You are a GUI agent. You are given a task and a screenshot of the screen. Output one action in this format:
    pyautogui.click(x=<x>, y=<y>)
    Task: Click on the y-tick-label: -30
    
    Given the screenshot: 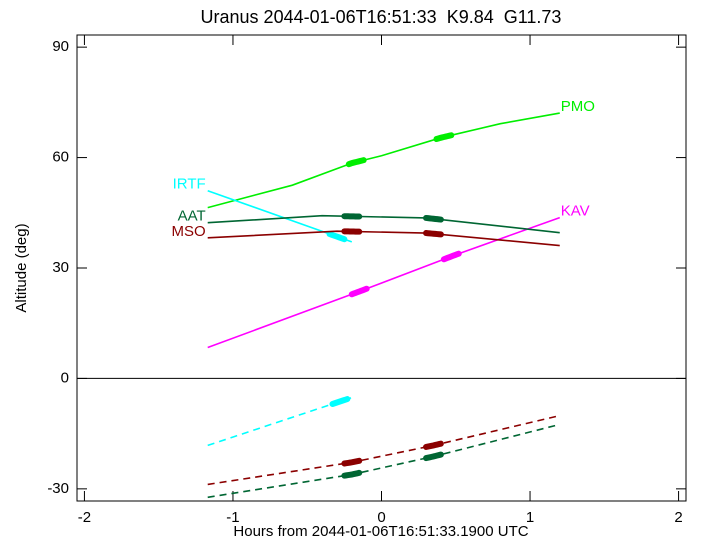 What is the action you would take?
    pyautogui.click(x=58, y=488)
    